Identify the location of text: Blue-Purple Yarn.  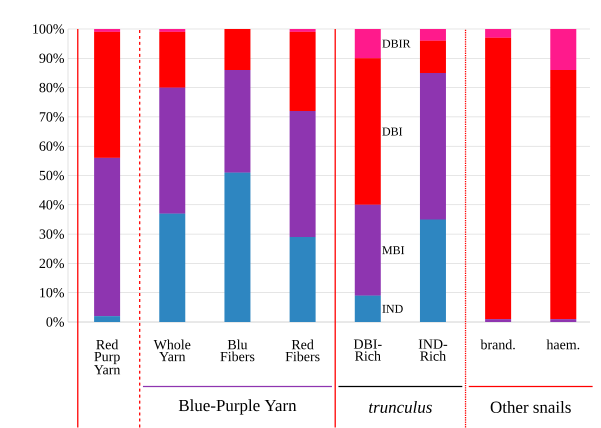
(237, 407).